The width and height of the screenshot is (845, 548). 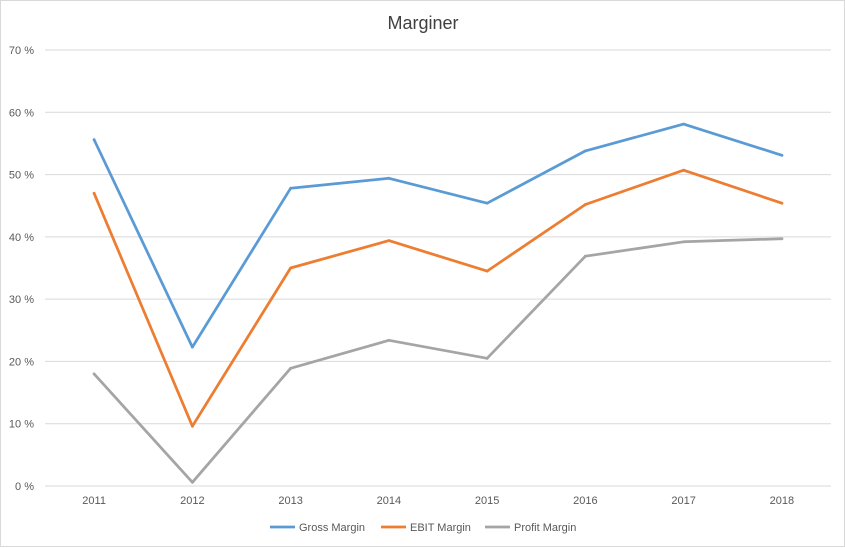 What do you see at coordinates (332, 528) in the screenshot?
I see `legend-label: Gross Margin` at bounding box center [332, 528].